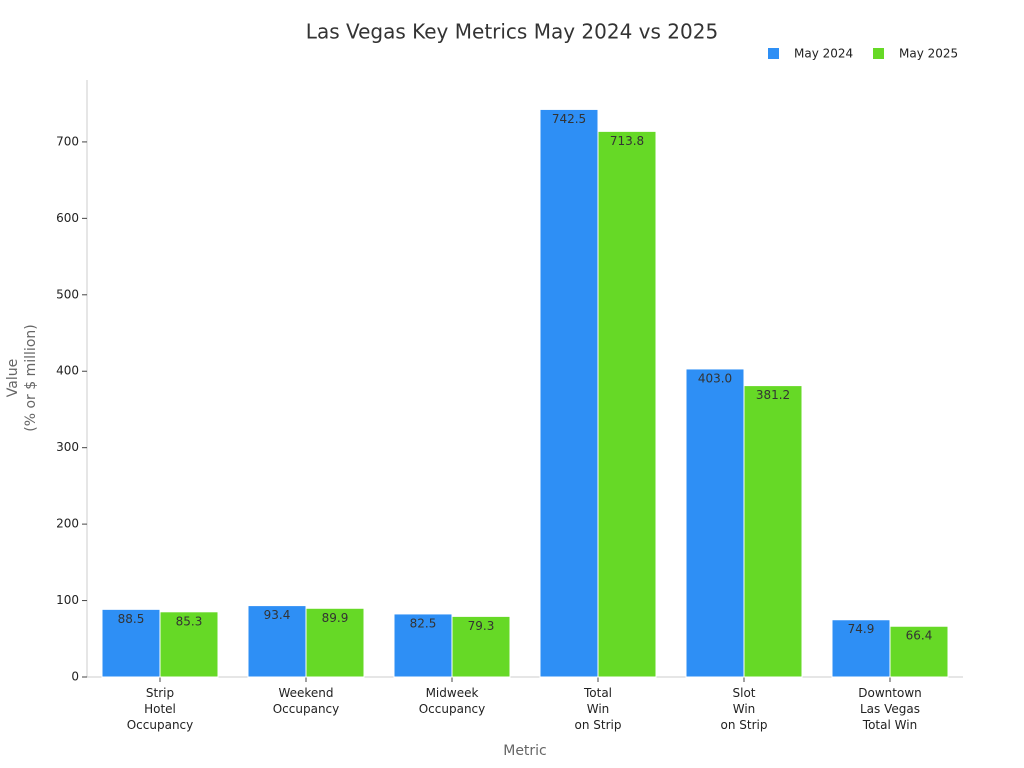  Describe the element at coordinates (715, 378) in the screenshot. I see `value-label: 403.0` at that location.